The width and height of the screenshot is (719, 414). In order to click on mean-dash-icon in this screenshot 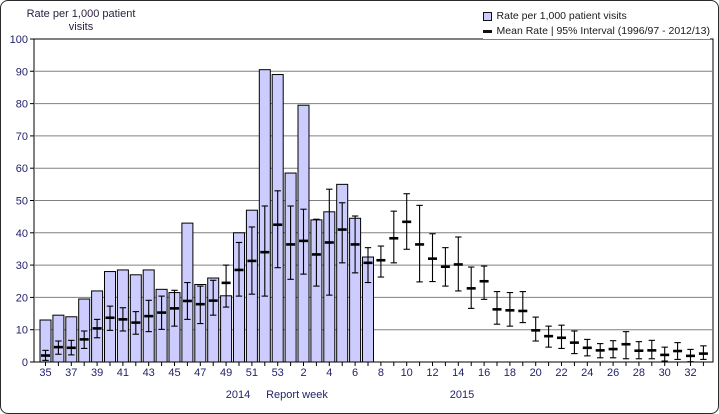, I will do `click(487, 31)`.